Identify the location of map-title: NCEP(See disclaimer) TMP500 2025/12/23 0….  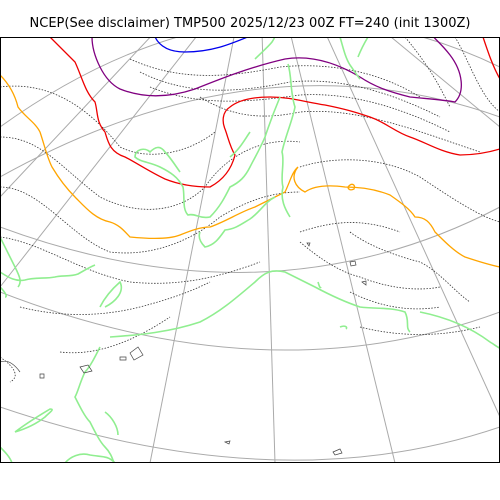
(250, 23).